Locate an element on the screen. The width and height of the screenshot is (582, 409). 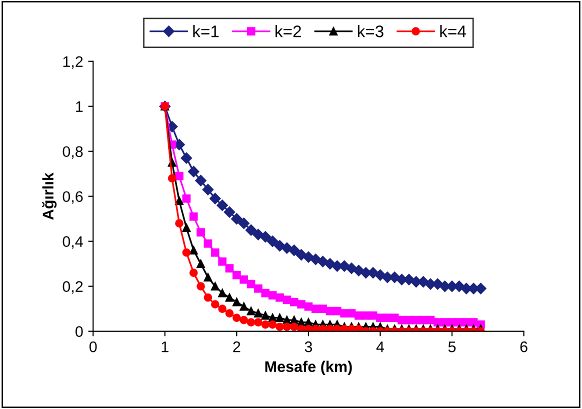
y-axis-title: Ağırlık is located at coordinates (49, 196).